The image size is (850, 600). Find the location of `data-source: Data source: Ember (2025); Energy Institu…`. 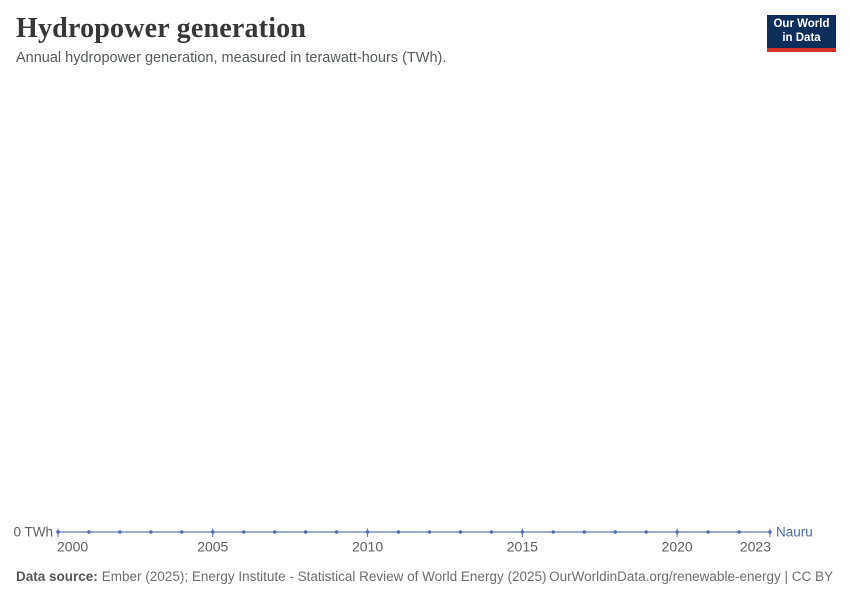

data-source: Data source: Ember (2025); Energy Institu… is located at coordinates (281, 576).